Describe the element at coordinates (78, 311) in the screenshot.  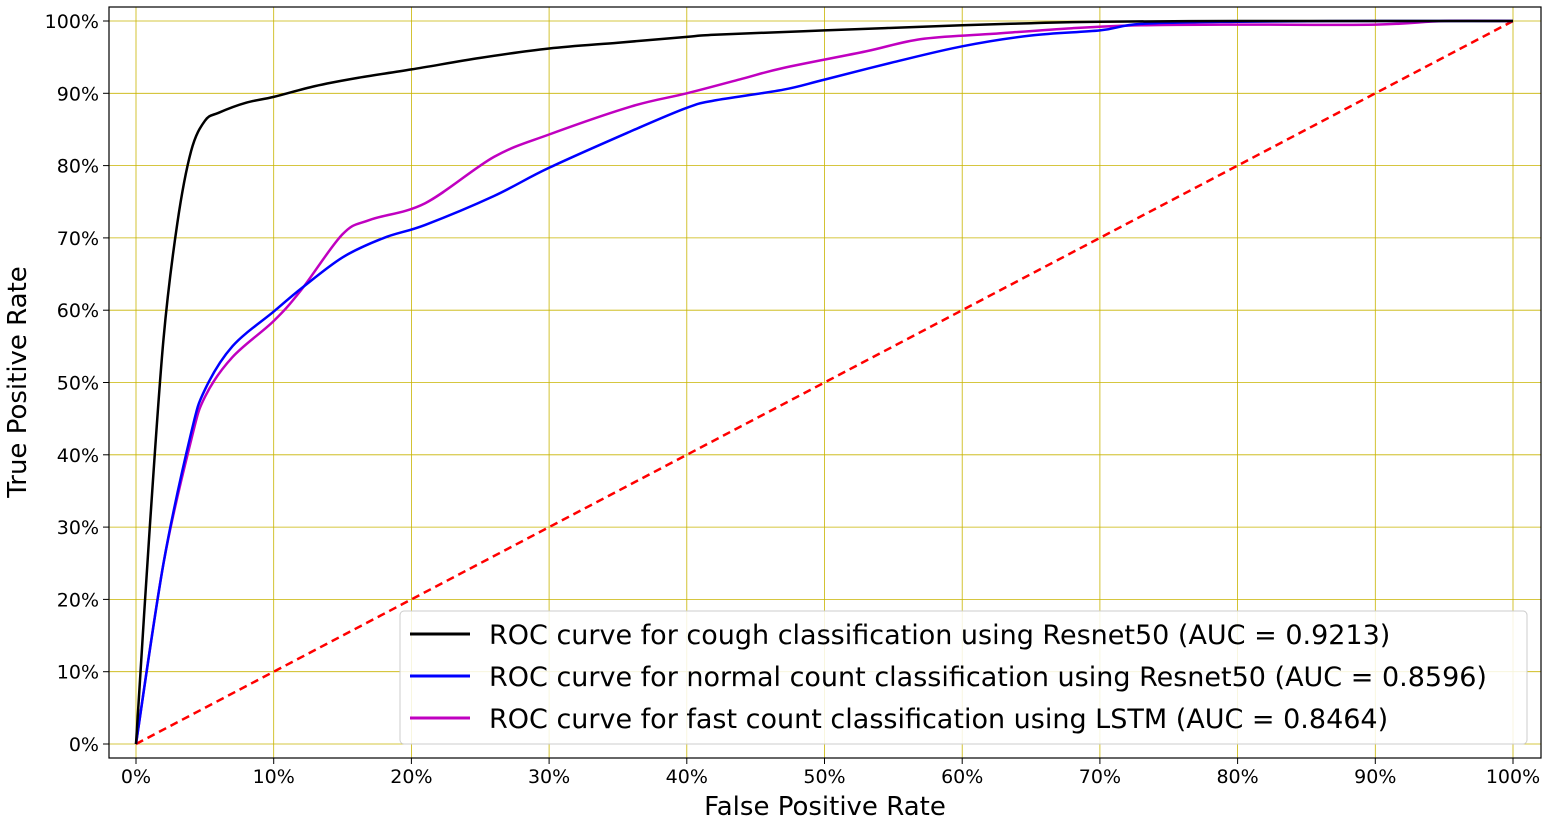
I see `y-tick-label: 60%` at that location.